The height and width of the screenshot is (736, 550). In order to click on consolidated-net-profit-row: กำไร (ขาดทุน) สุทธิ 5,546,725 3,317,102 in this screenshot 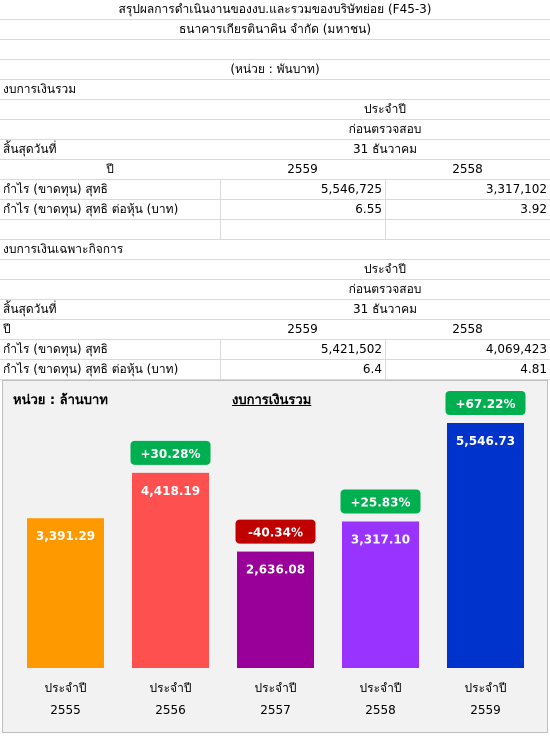, I will do `click(275, 190)`.